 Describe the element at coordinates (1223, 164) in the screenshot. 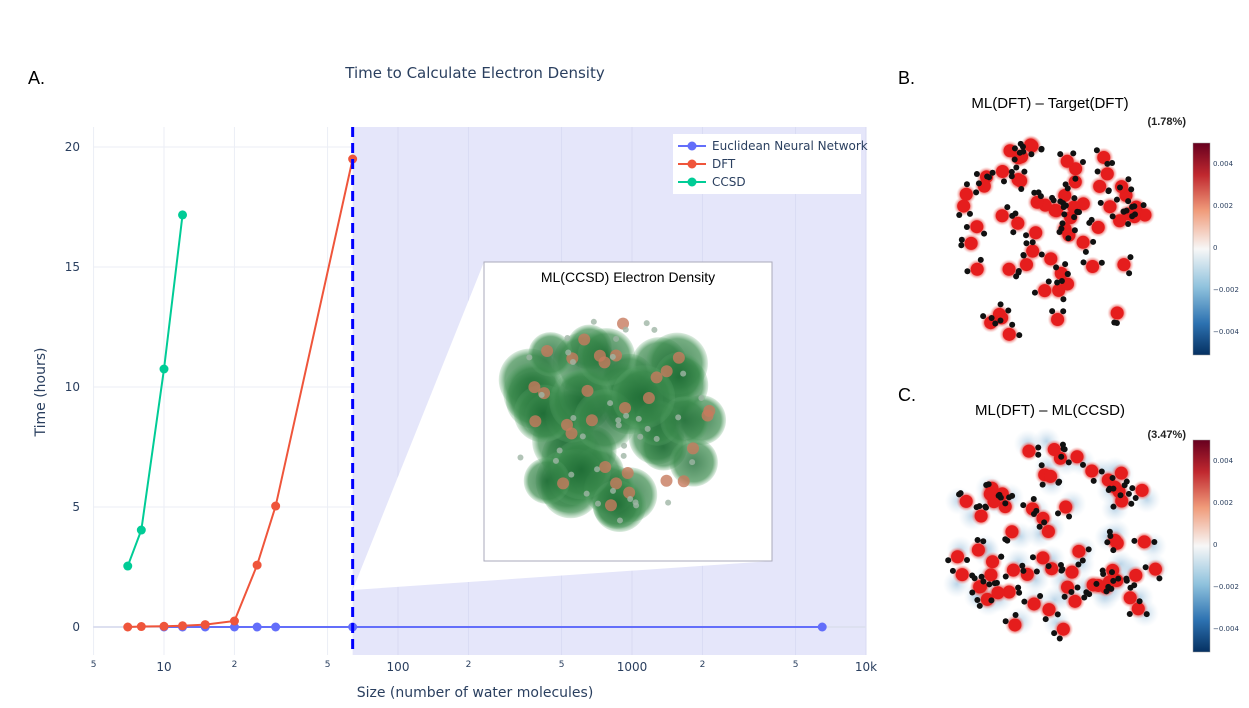

I see `colorbar-tick-label: 0.004` at that location.